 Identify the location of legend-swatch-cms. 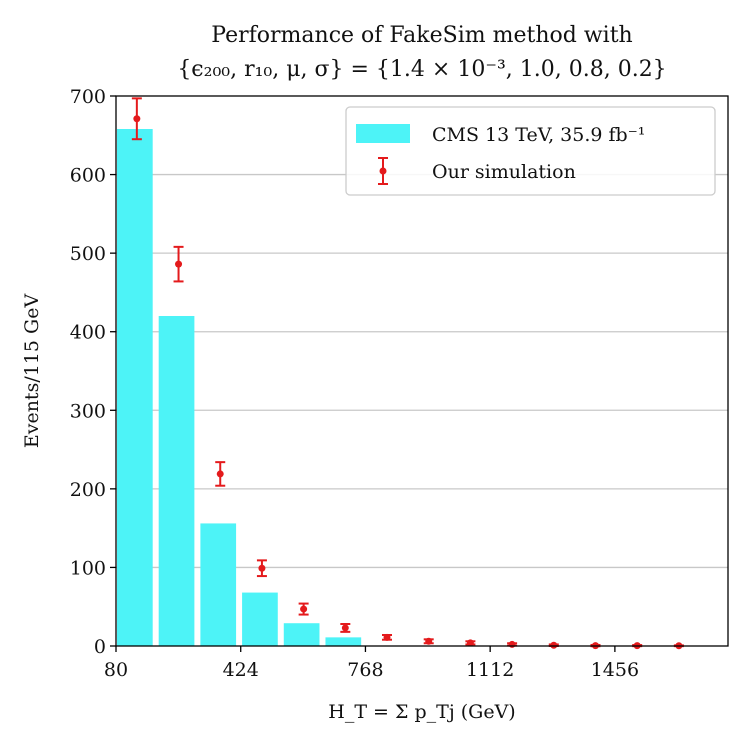
(383, 133).